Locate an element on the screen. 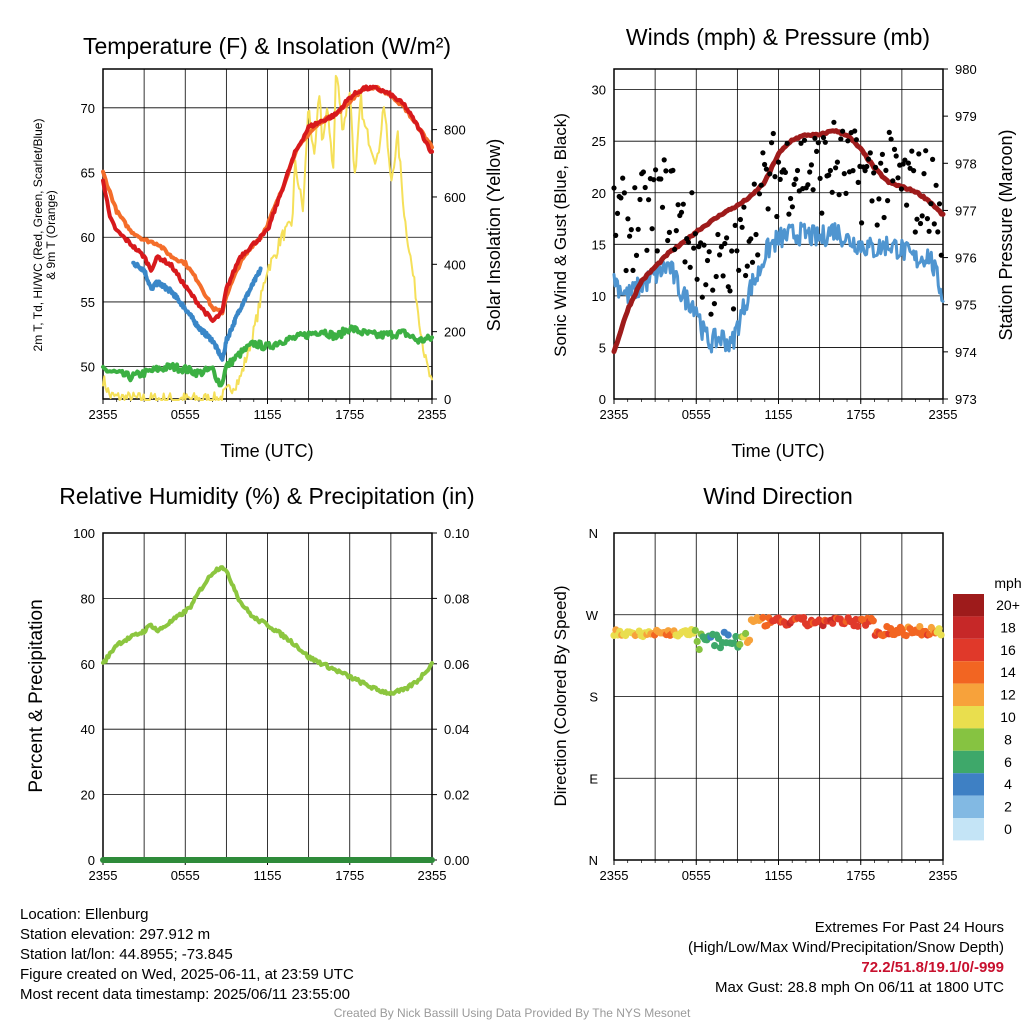 This screenshot has height=1024, width=1024. rh-xtick-label: 2355 is located at coordinates (432, 875).